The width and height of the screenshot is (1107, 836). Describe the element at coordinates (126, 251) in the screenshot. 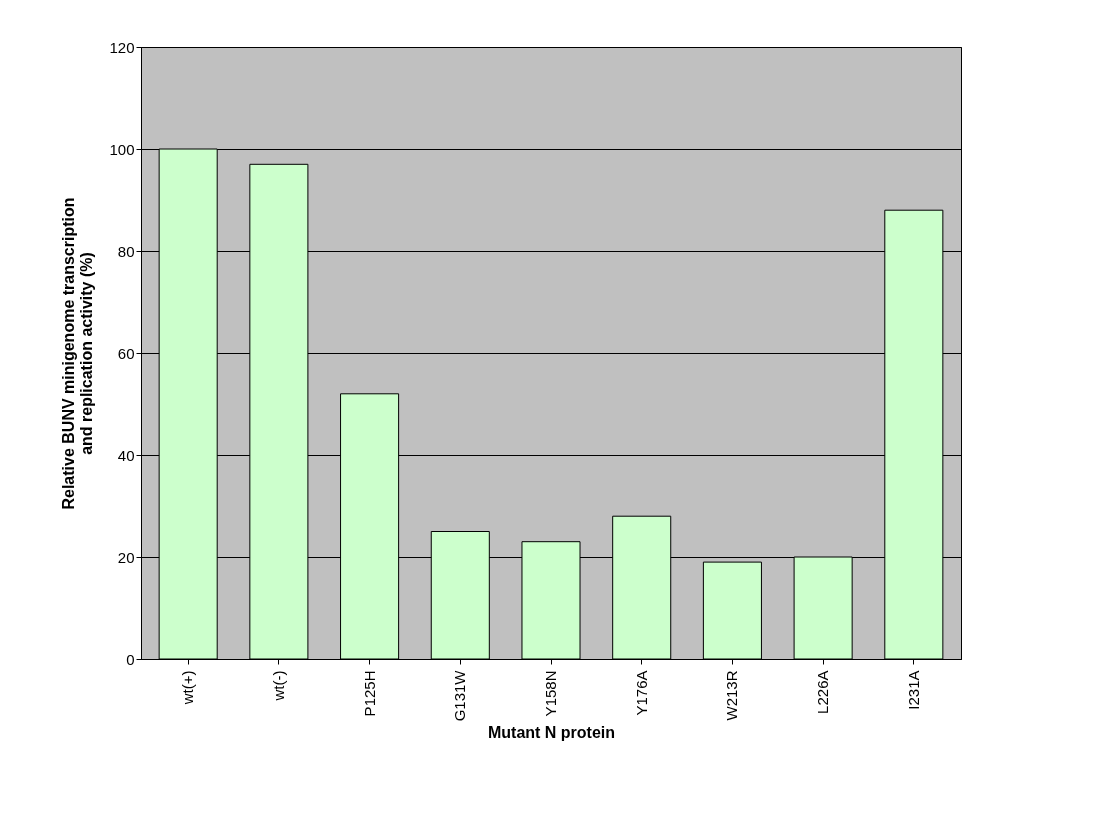

I see `y-tick-label: 80` at that location.